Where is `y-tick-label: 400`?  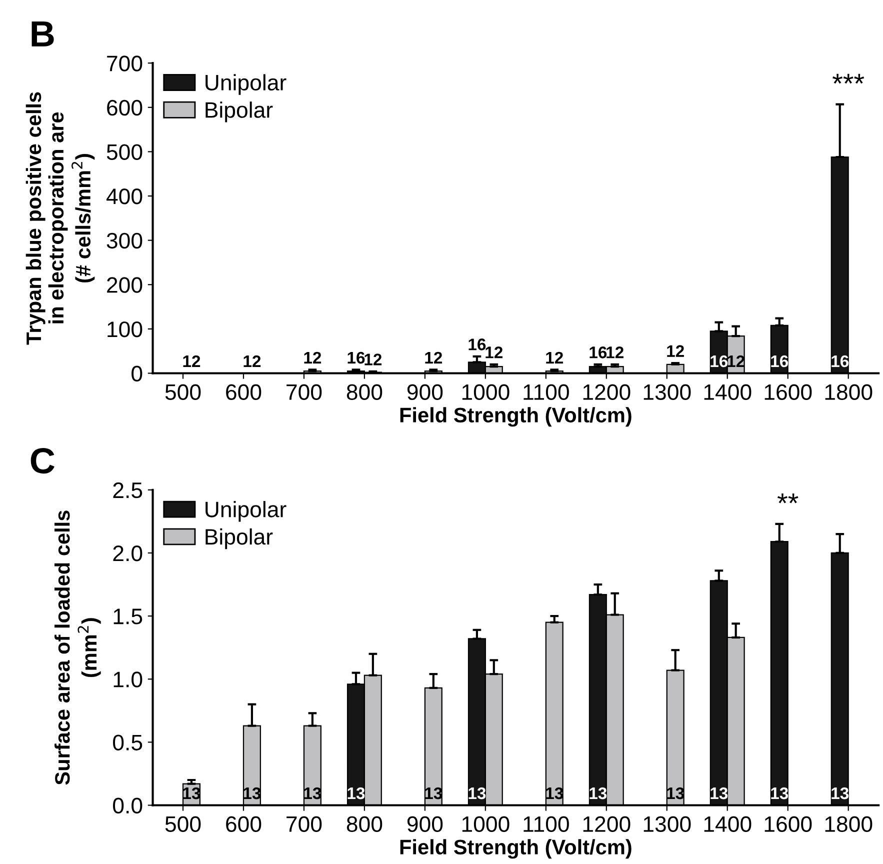
y-tick-label: 400 is located at coordinates (124, 196).